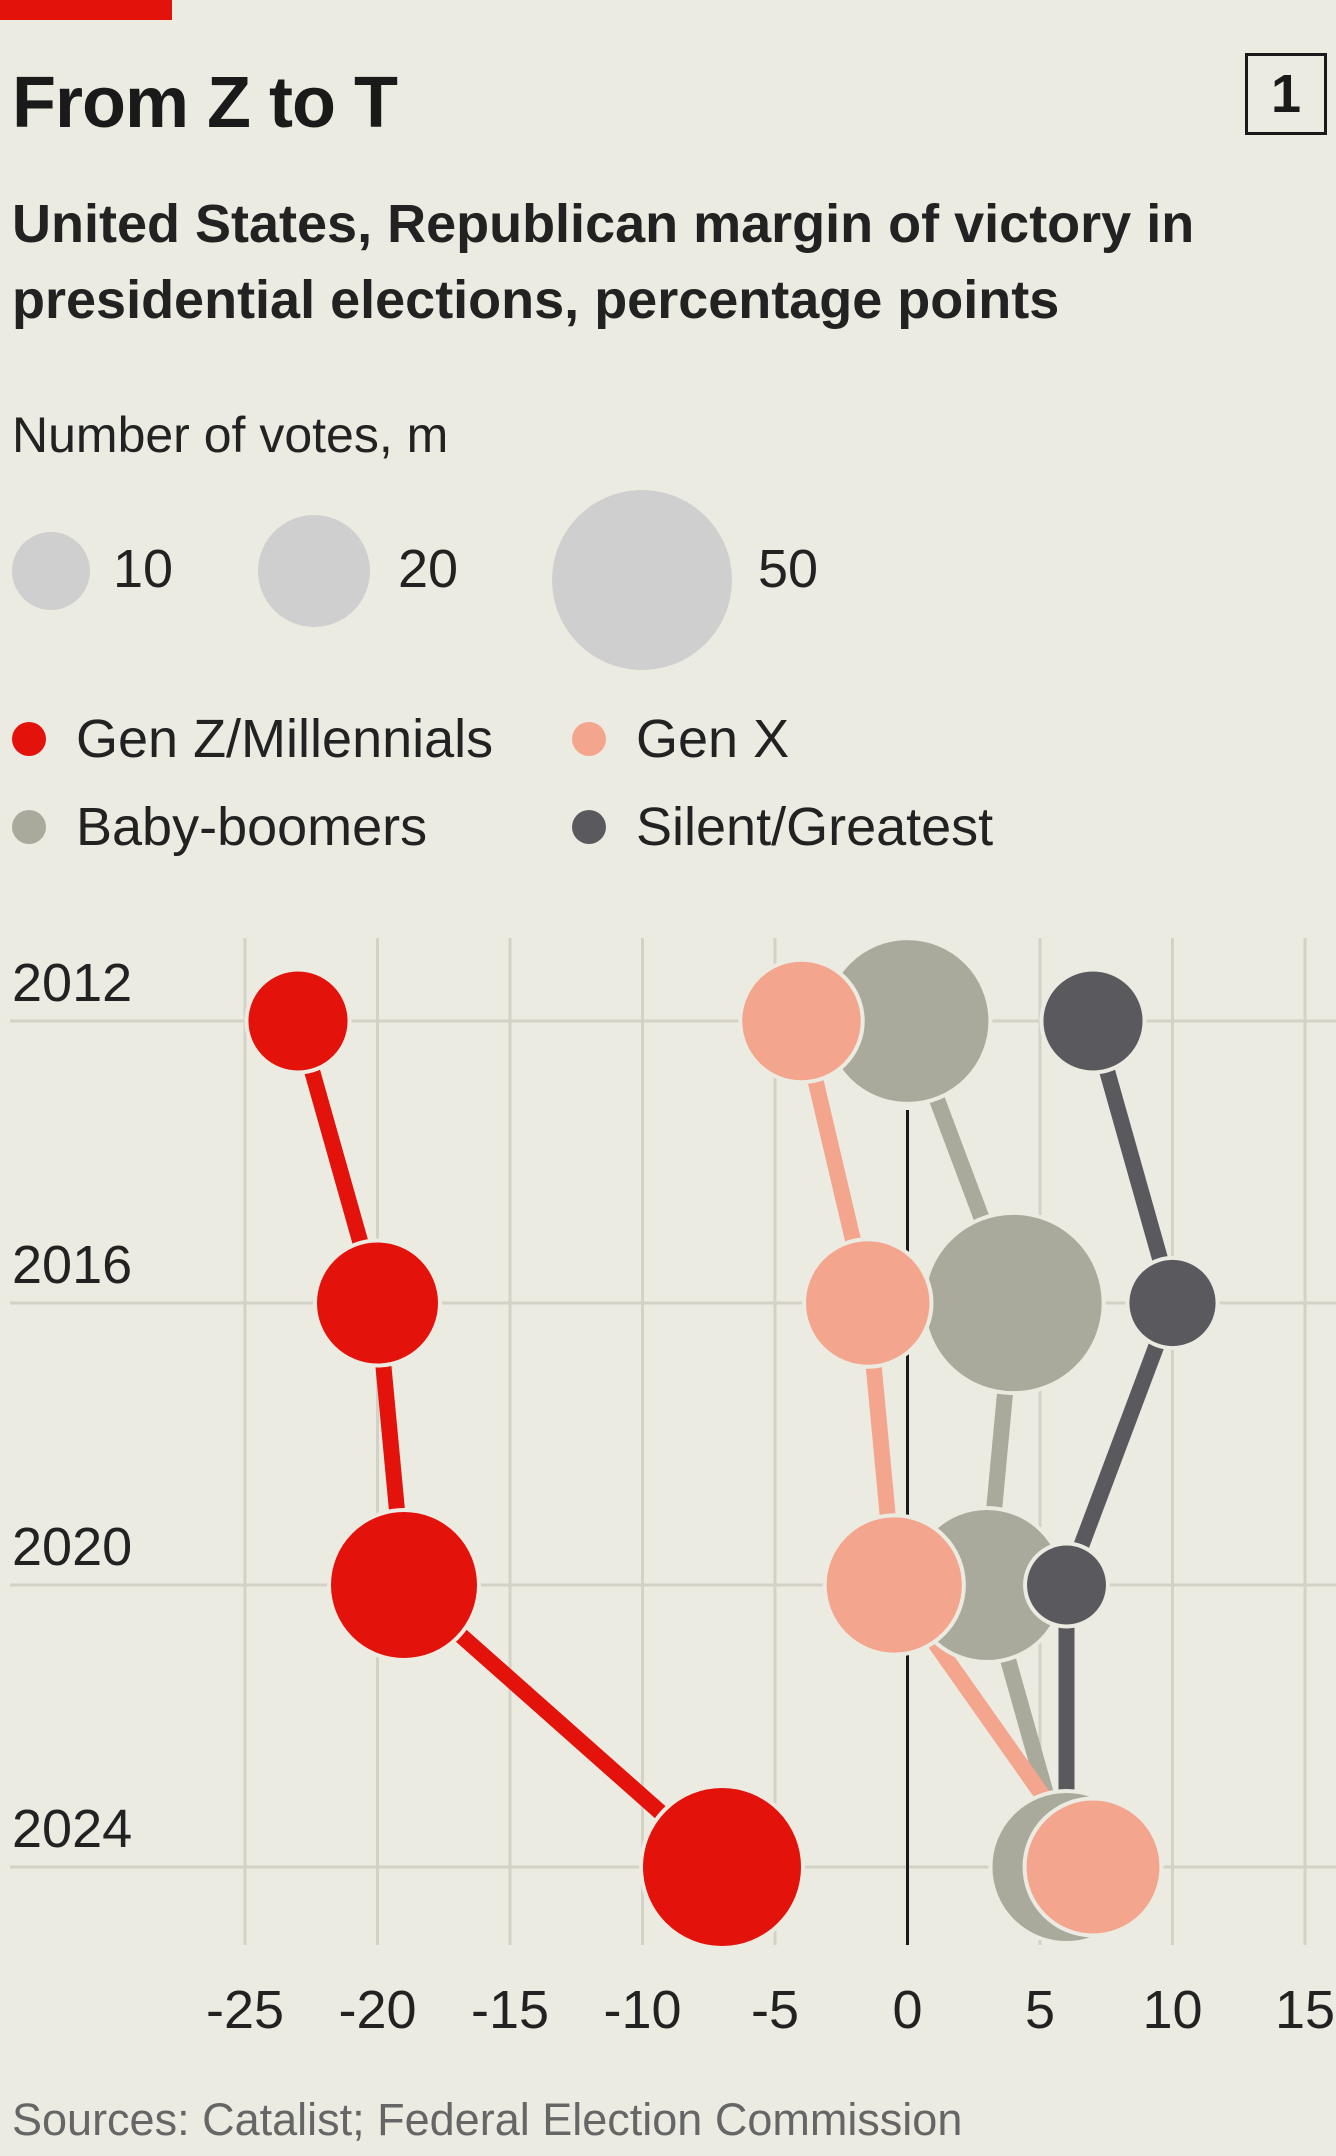  What do you see at coordinates (86, 10) in the screenshot?
I see `brand-tab` at bounding box center [86, 10].